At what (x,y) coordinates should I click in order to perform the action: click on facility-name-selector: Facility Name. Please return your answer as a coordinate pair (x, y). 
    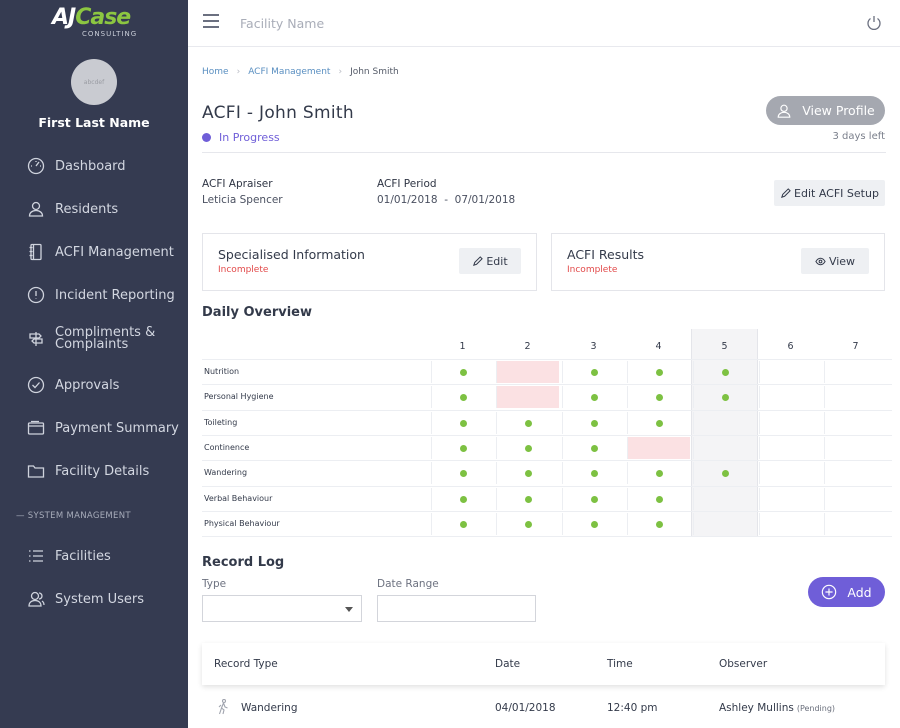
    Looking at the image, I should click on (282, 23).